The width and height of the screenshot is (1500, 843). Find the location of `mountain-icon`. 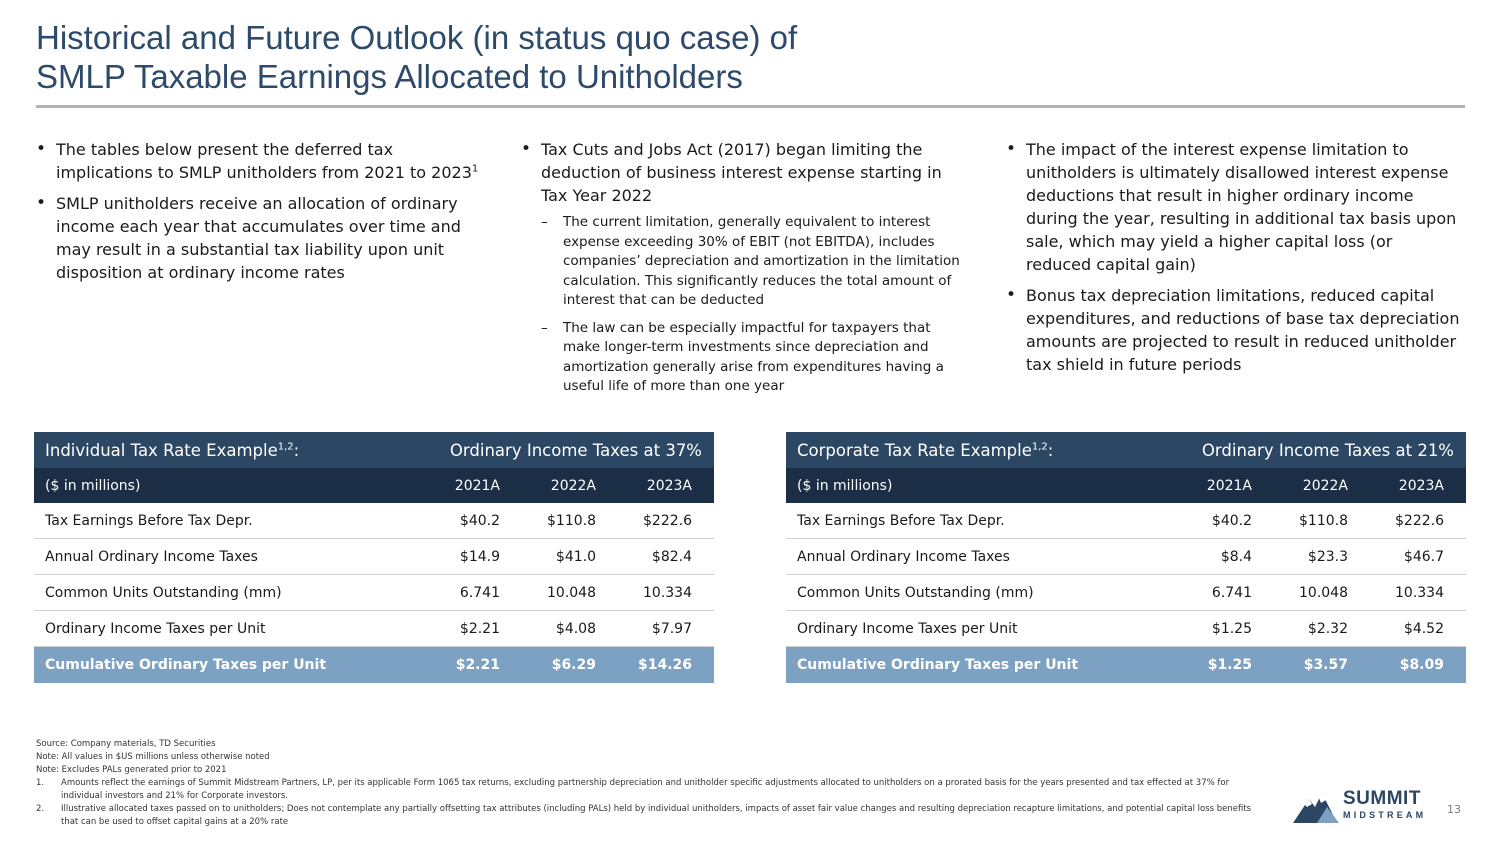

mountain-icon is located at coordinates (1316, 808).